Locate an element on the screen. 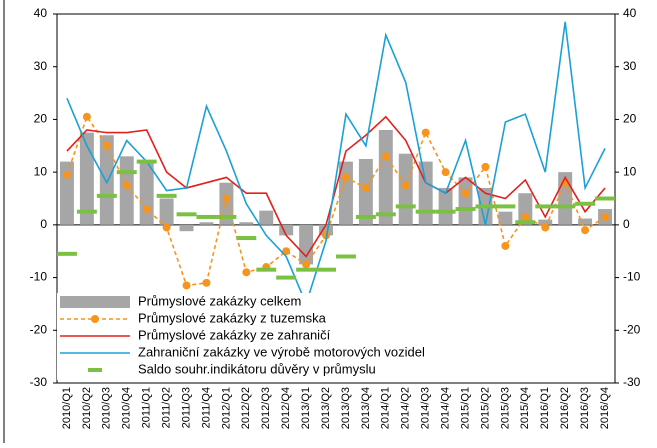  x-tick-label: 2011/Q1 is located at coordinates (147, 407).